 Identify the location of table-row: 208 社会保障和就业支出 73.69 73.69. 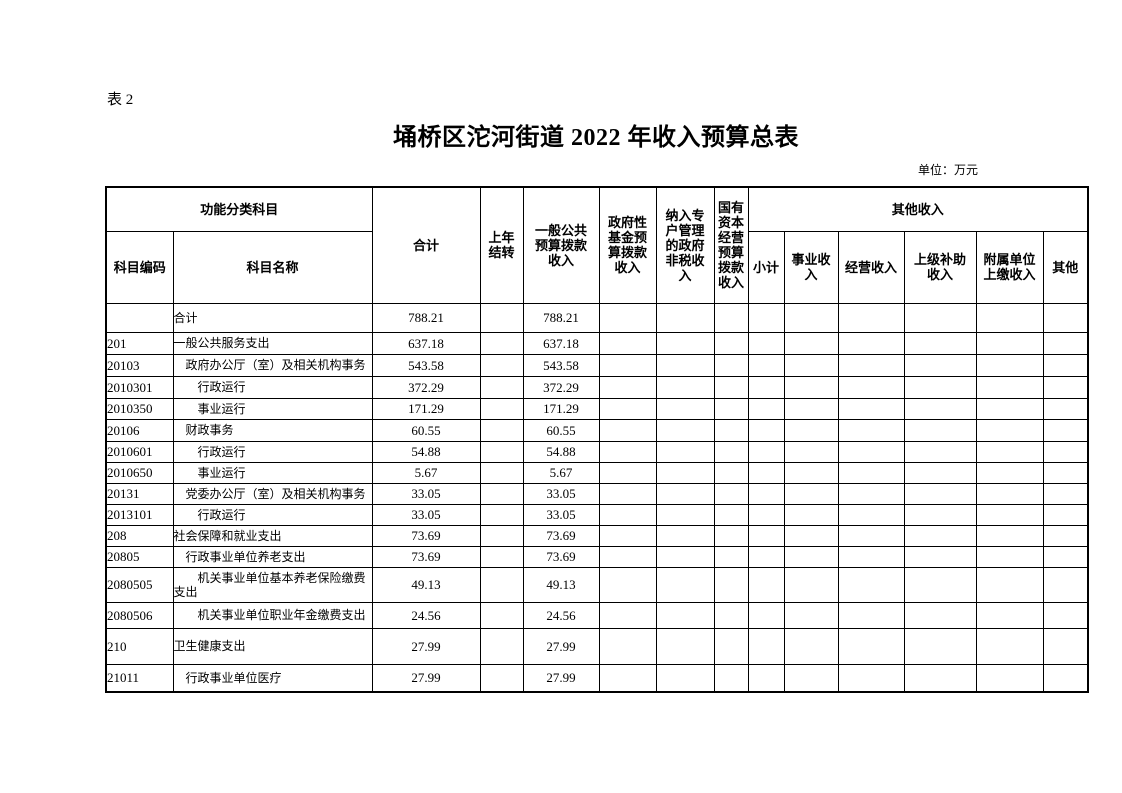
(597, 535).